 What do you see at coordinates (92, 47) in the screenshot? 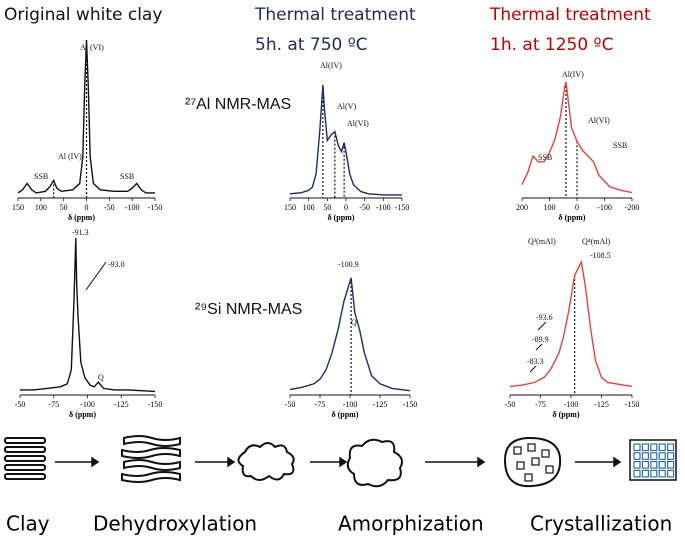
I see `annotation: Al (VI)` at bounding box center [92, 47].